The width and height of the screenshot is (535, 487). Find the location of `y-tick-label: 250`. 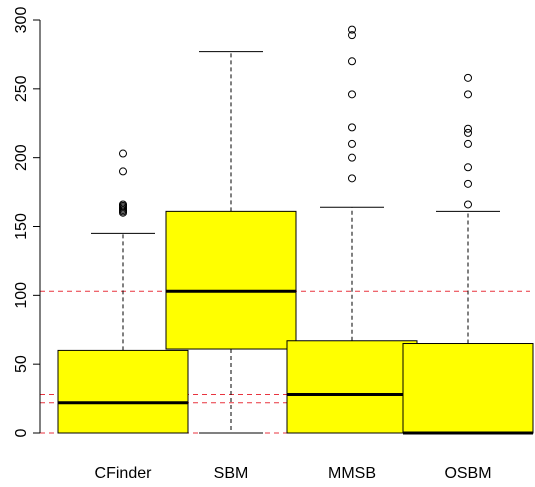

y-tick-label: 250 is located at coordinates (21, 88).